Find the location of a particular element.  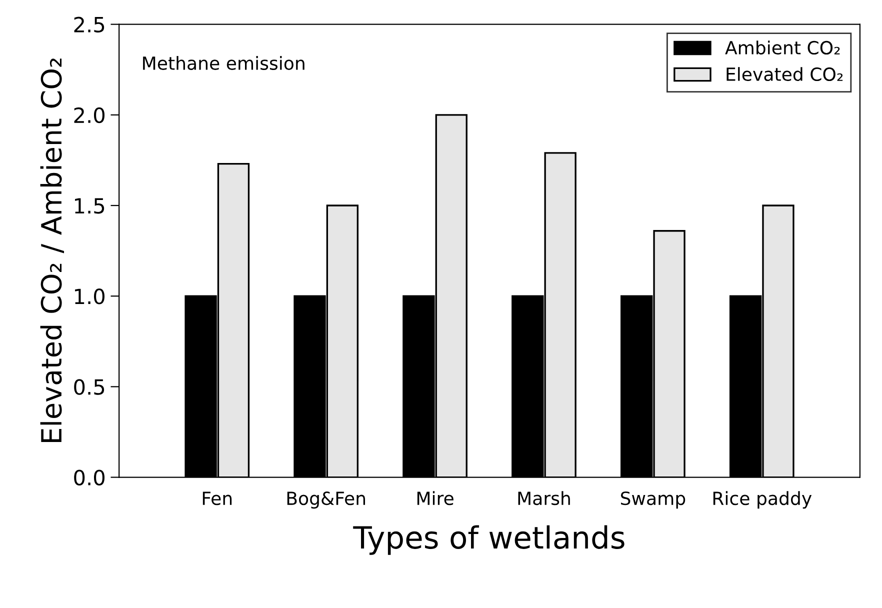

x-axis-title: Types of wetlands is located at coordinates (488, 540).